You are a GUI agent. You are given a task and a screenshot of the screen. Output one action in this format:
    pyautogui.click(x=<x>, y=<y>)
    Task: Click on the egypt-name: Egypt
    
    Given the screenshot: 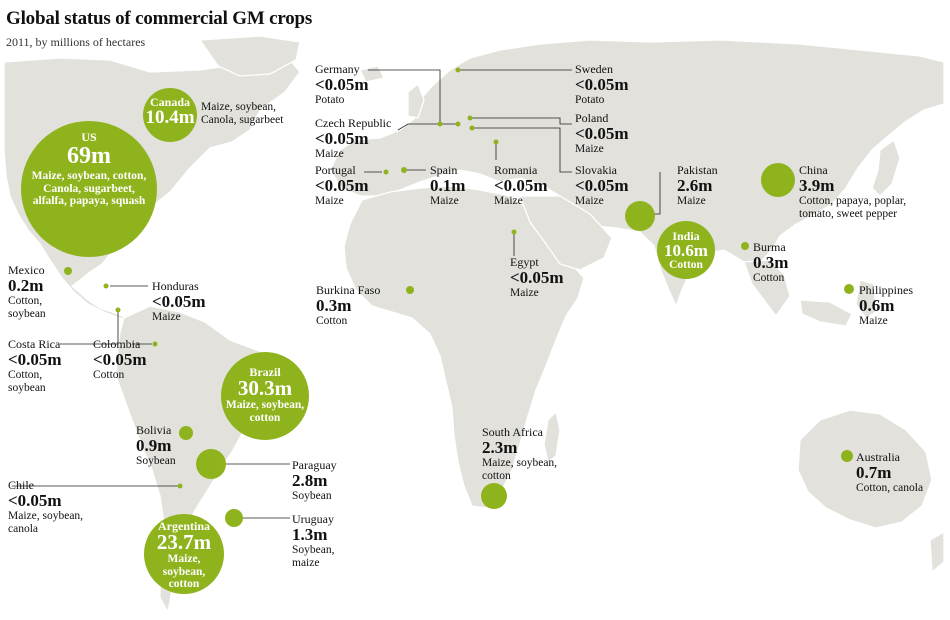 What is the action you would take?
    pyautogui.click(x=524, y=262)
    